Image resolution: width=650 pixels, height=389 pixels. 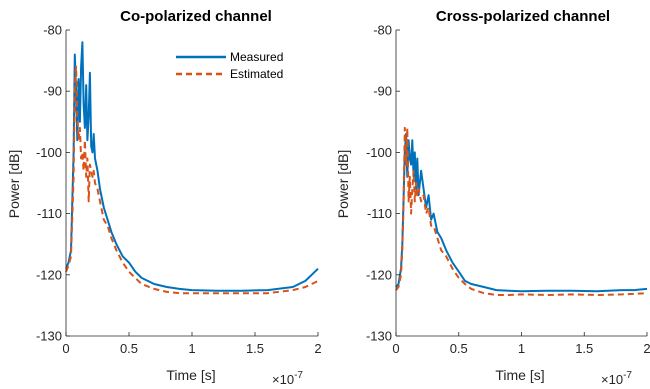 What do you see at coordinates (256, 57) in the screenshot?
I see `legend-label-measured: Measured` at bounding box center [256, 57].